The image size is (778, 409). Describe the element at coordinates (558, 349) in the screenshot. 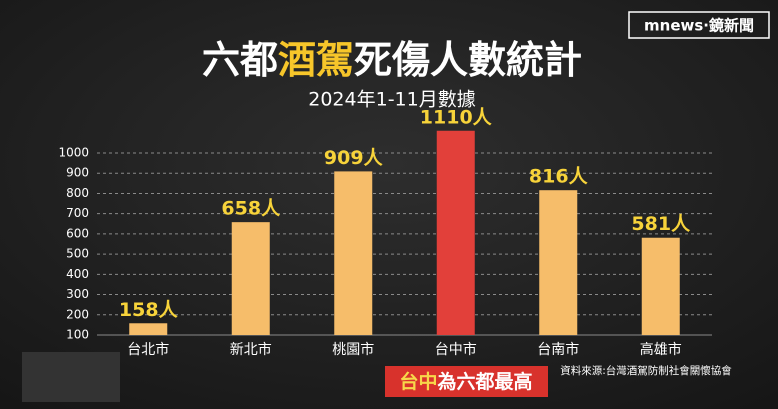

I see `x-tick-label: 台南市` at that location.